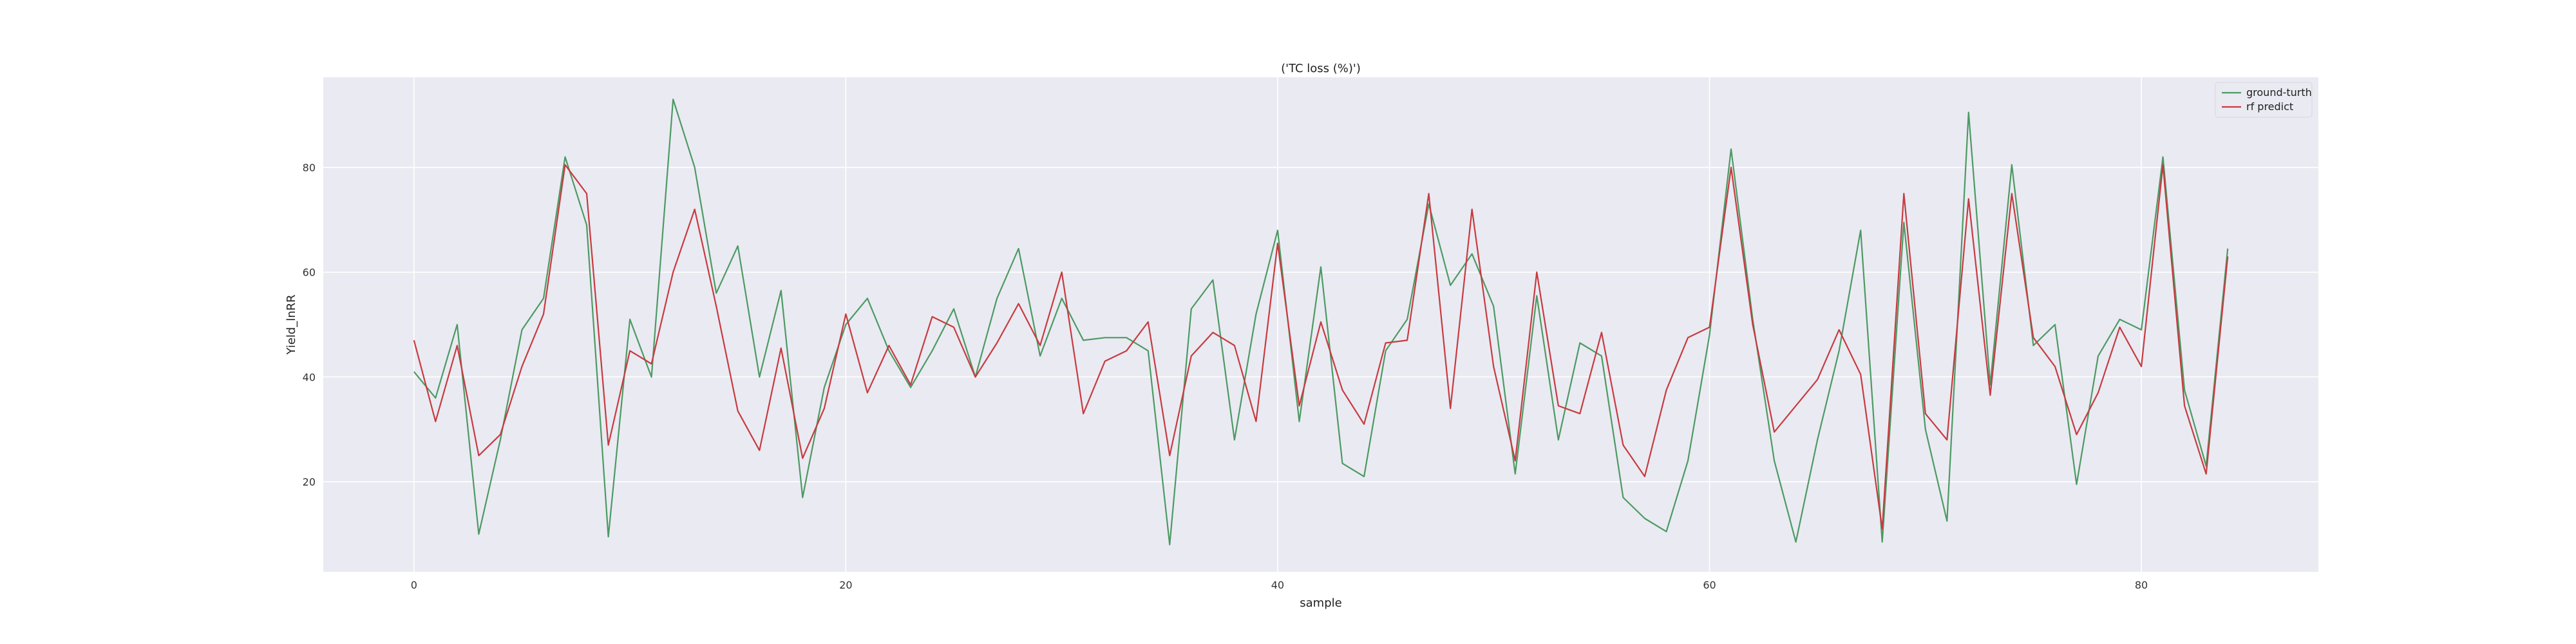 This screenshot has height=644, width=2576. Describe the element at coordinates (309, 168) in the screenshot. I see `y-tick-label: 80` at that location.